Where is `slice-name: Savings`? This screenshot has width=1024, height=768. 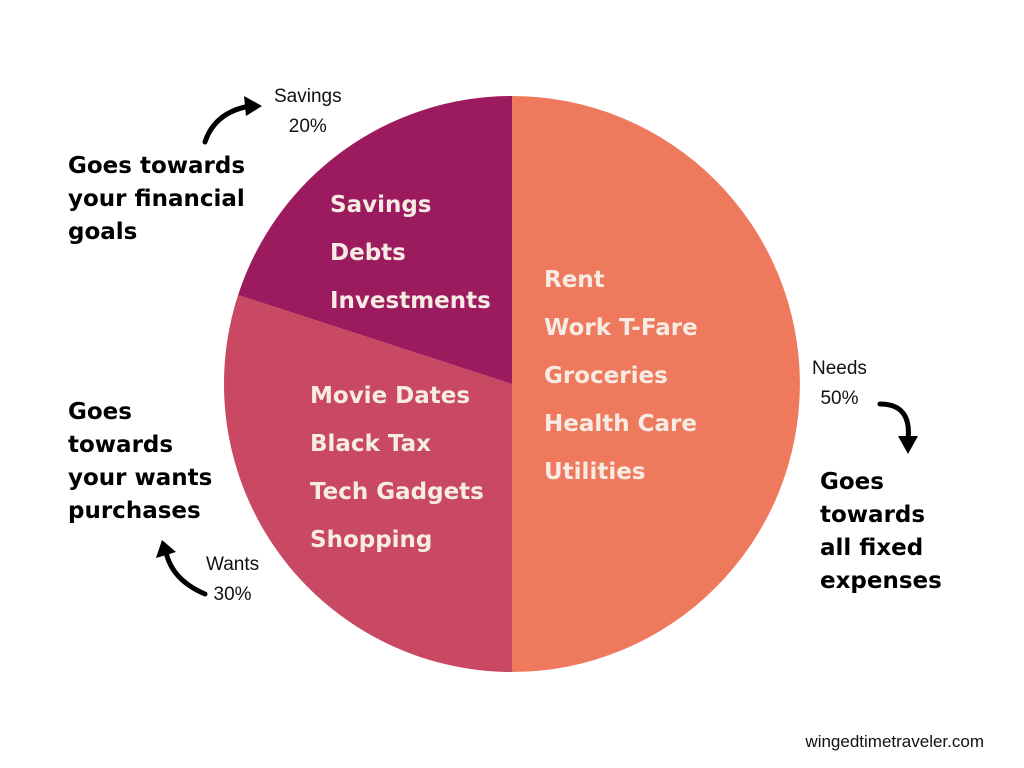
slice-name: Savings is located at coordinates (308, 96).